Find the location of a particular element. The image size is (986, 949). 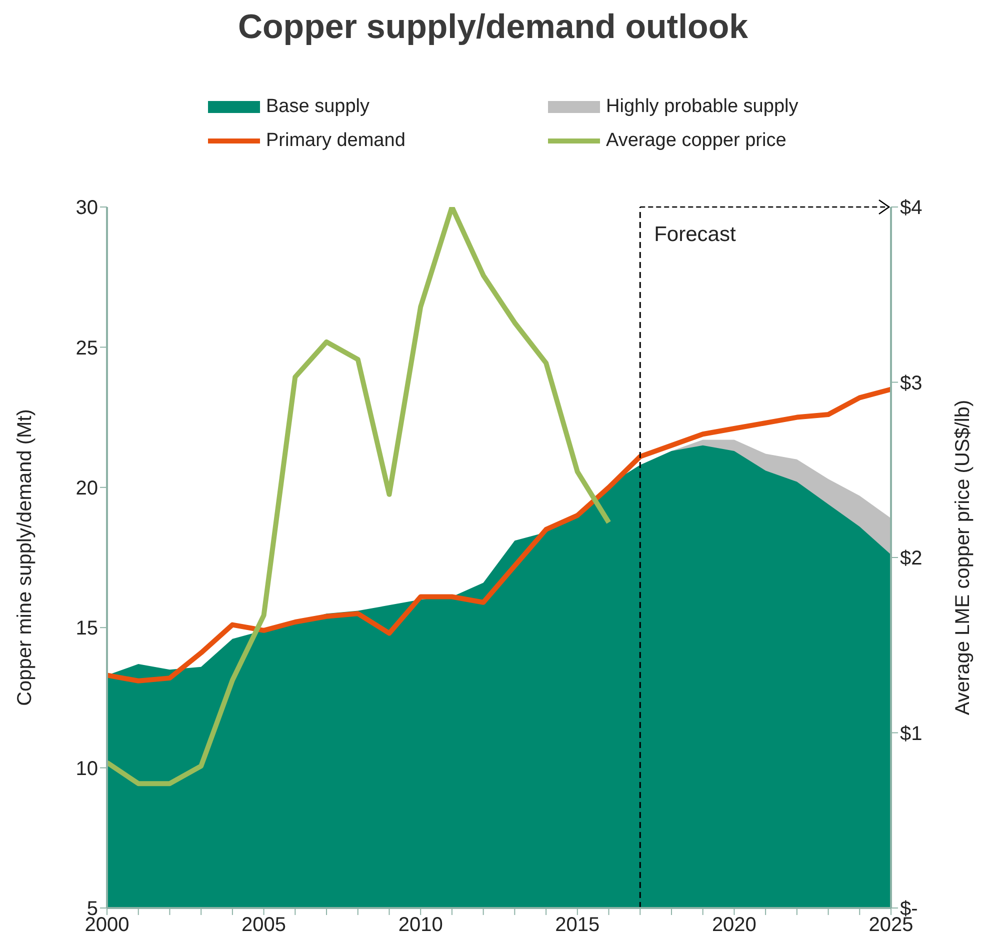

y-tick-label: 10 is located at coordinates (87, 769).